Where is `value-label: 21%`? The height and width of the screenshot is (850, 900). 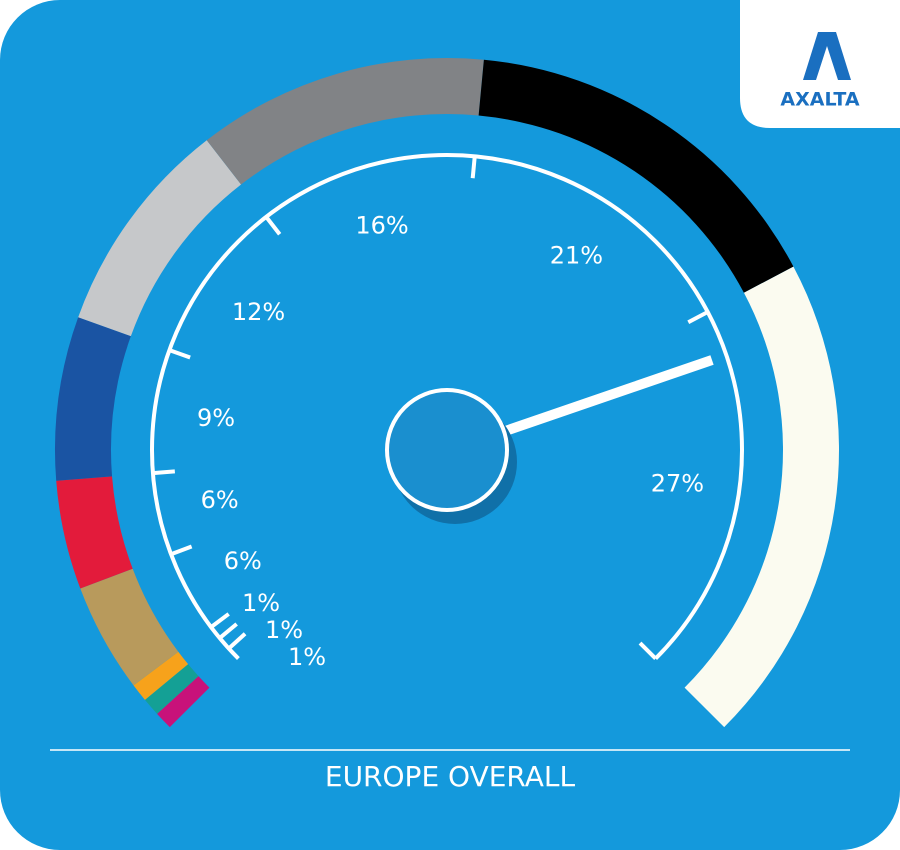 value-label: 21% is located at coordinates (576, 255).